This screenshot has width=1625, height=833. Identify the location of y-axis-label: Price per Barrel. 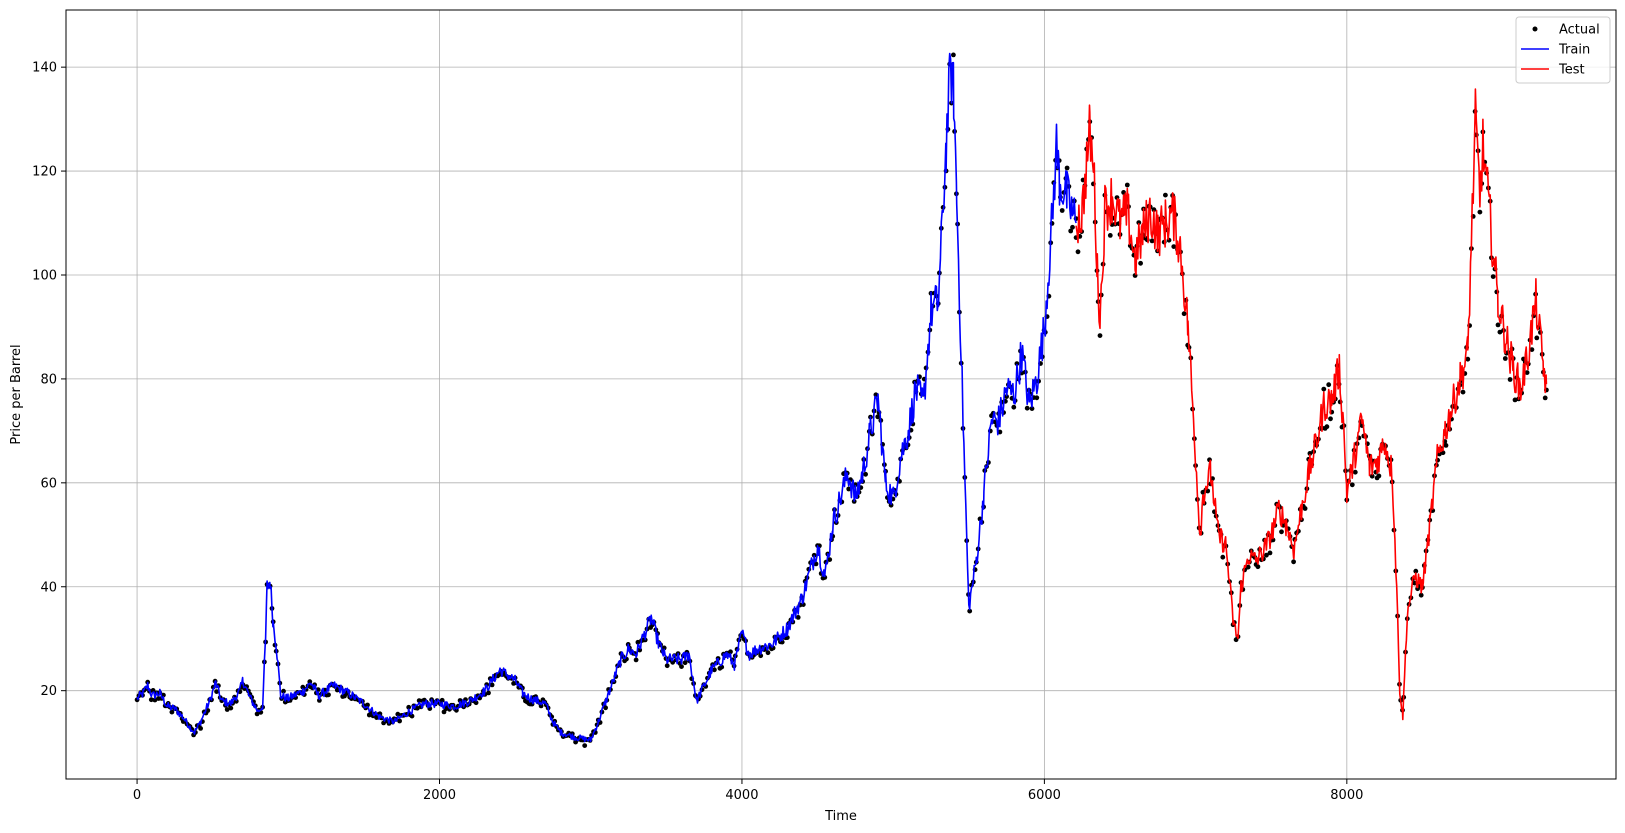
(16, 394).